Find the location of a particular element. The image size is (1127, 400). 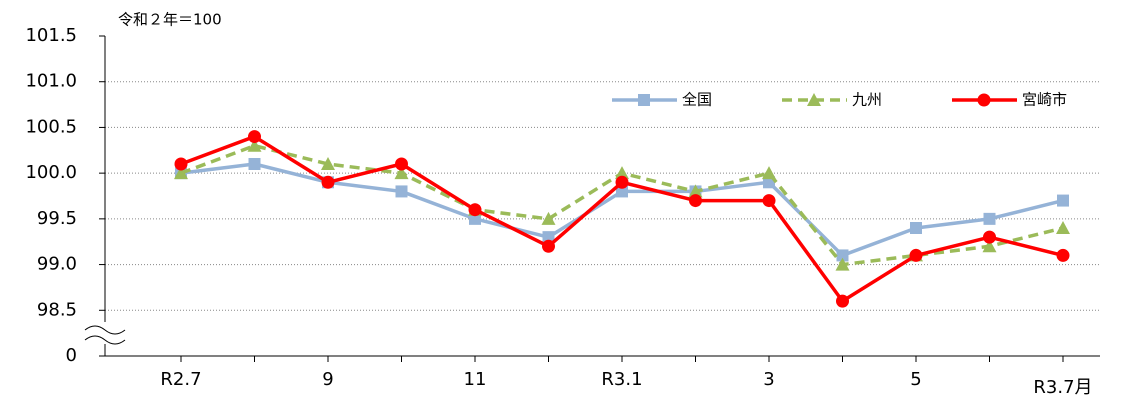

legend-label: 宮崎市 is located at coordinates (1044, 100).